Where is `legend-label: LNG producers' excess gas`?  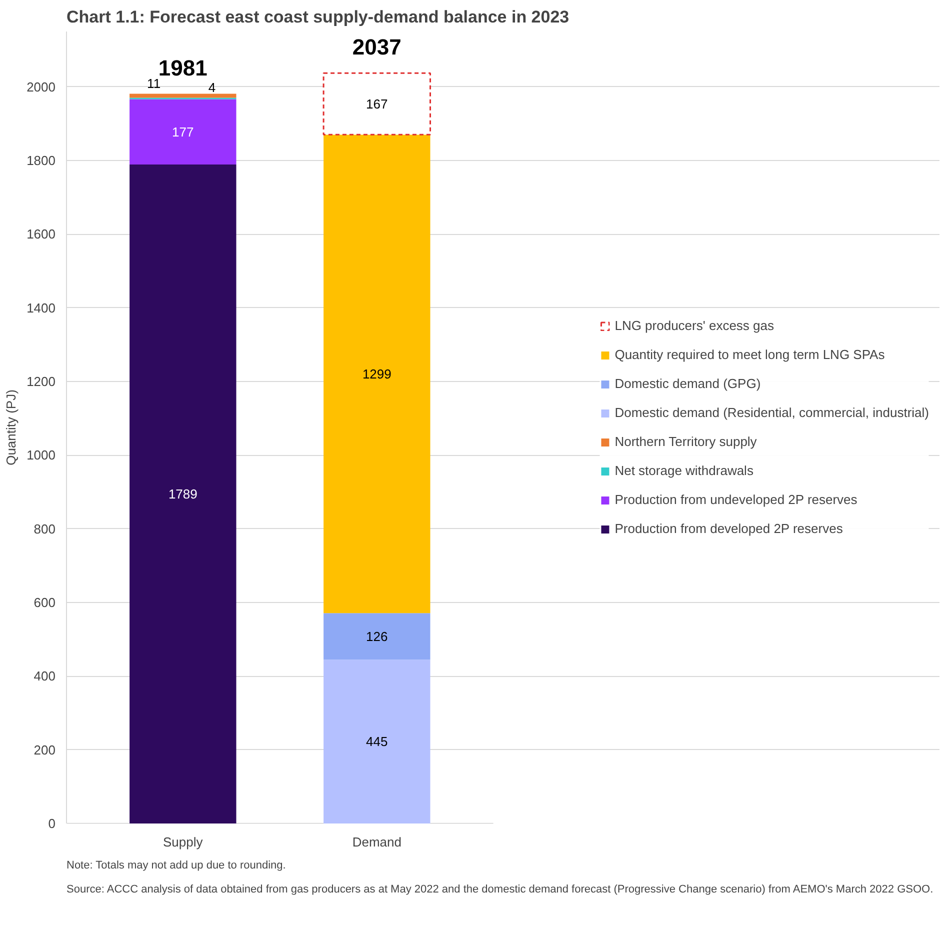
legend-label: LNG producers' excess gas is located at coordinates (694, 325).